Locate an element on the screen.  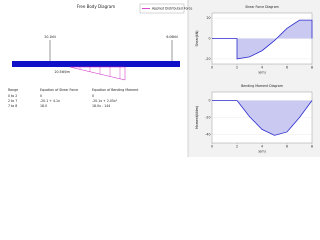
distributed-load is located at coordinates (97, 73).